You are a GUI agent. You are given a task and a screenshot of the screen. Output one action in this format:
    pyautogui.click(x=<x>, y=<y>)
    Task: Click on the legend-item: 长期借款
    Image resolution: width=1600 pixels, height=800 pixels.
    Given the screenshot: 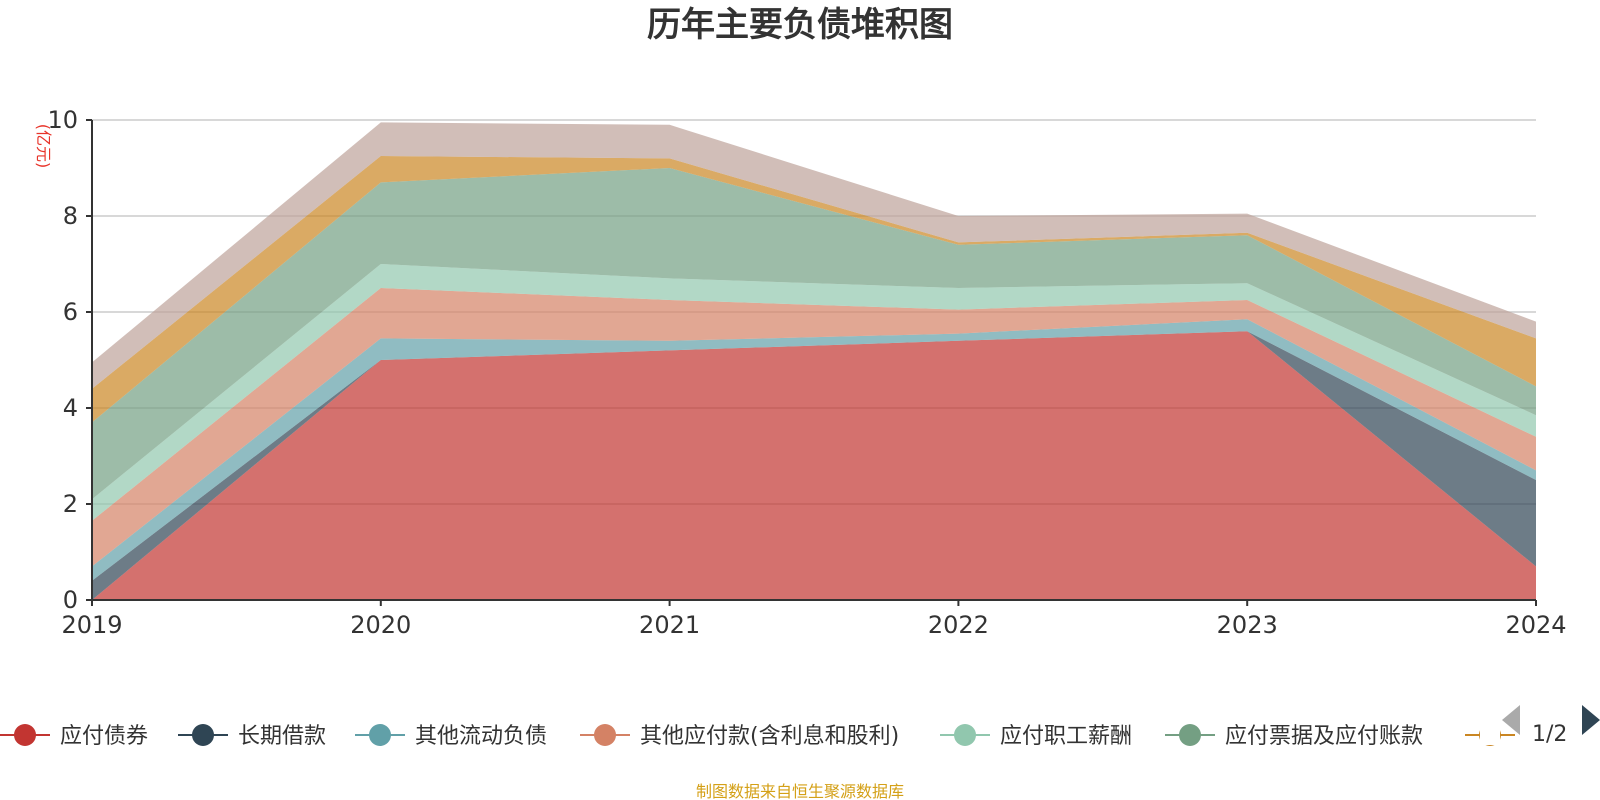 What is the action you would take?
    pyautogui.click(x=252, y=736)
    